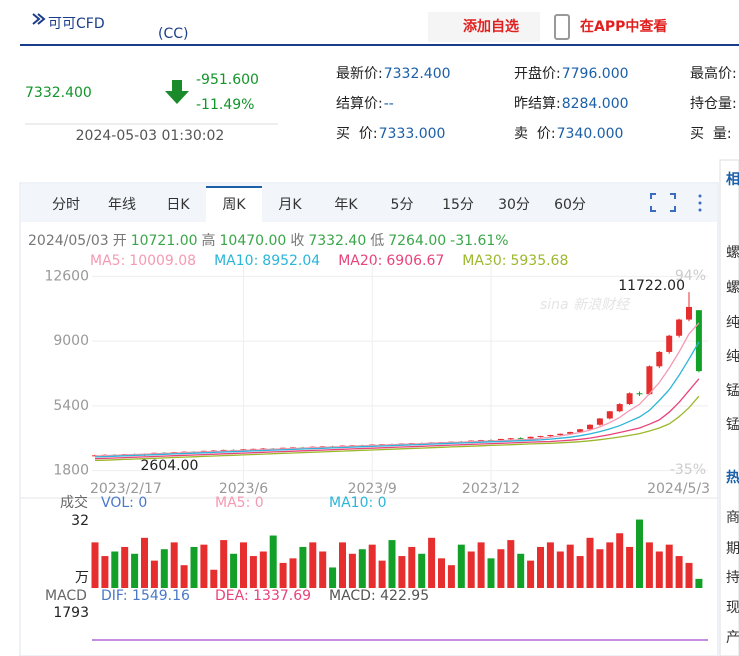 The height and width of the screenshot is (656, 739). I want to click on tab: 30分, so click(514, 205).